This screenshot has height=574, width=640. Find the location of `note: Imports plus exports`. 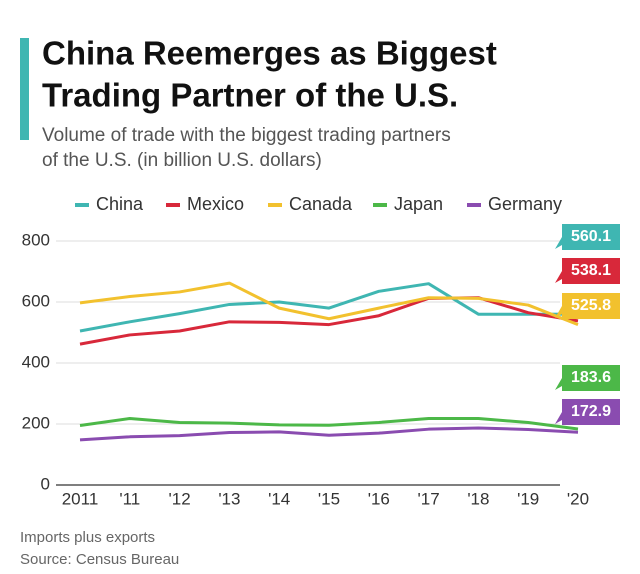

note: Imports plus exports is located at coordinates (87, 537).